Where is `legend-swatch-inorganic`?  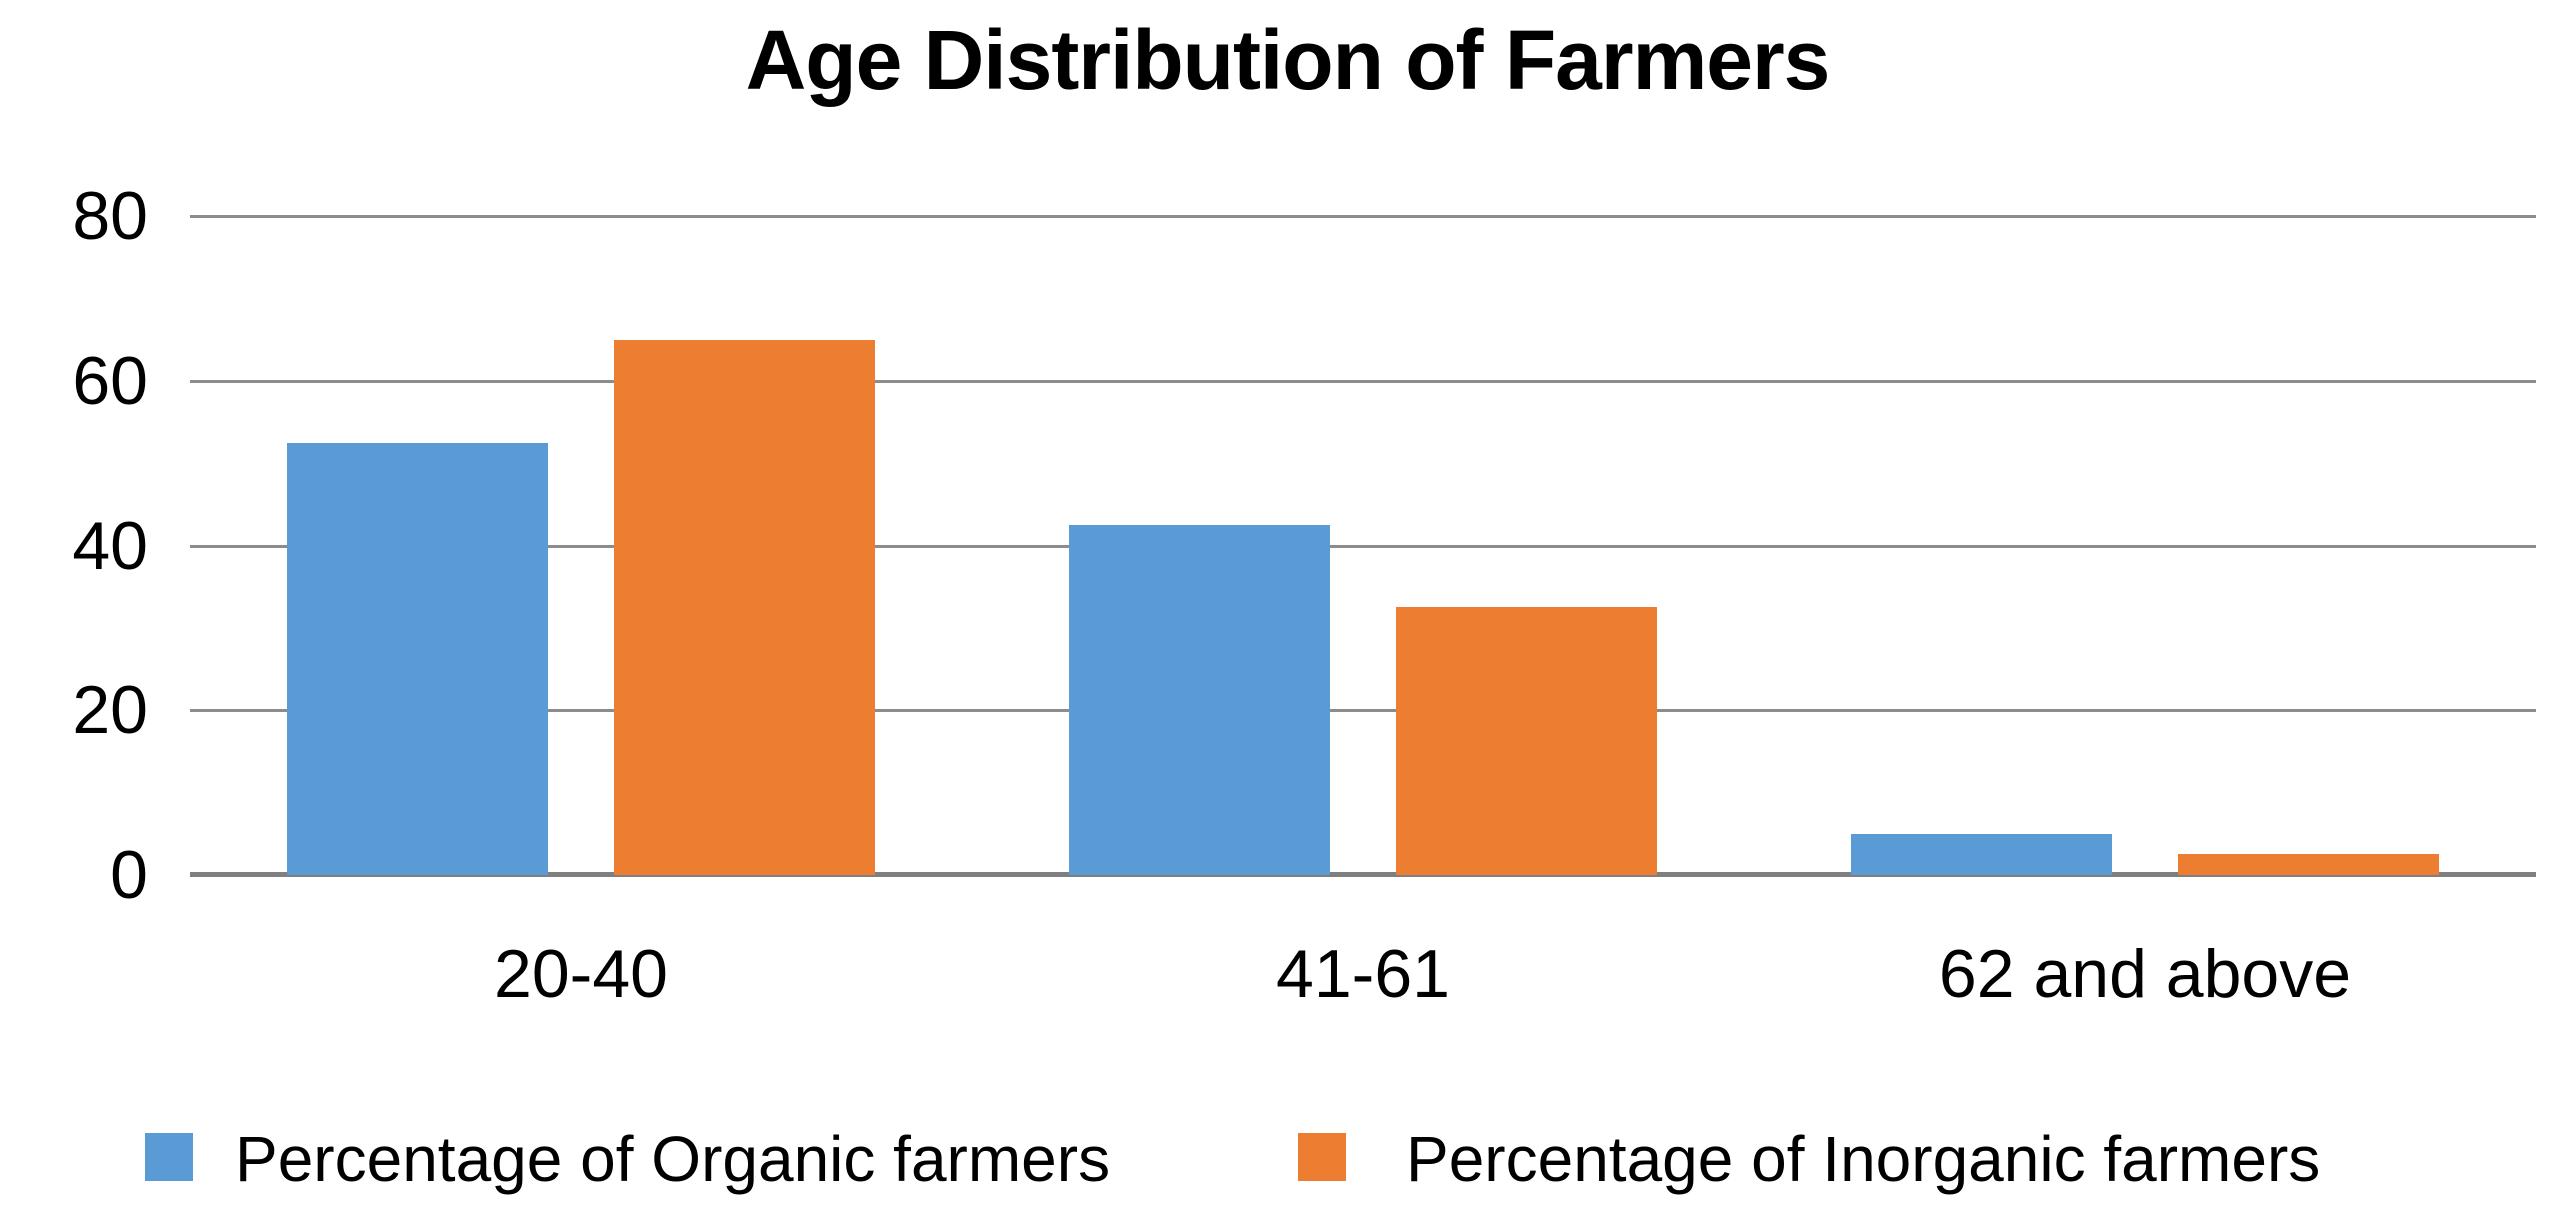 legend-swatch-inorganic is located at coordinates (1322, 1157).